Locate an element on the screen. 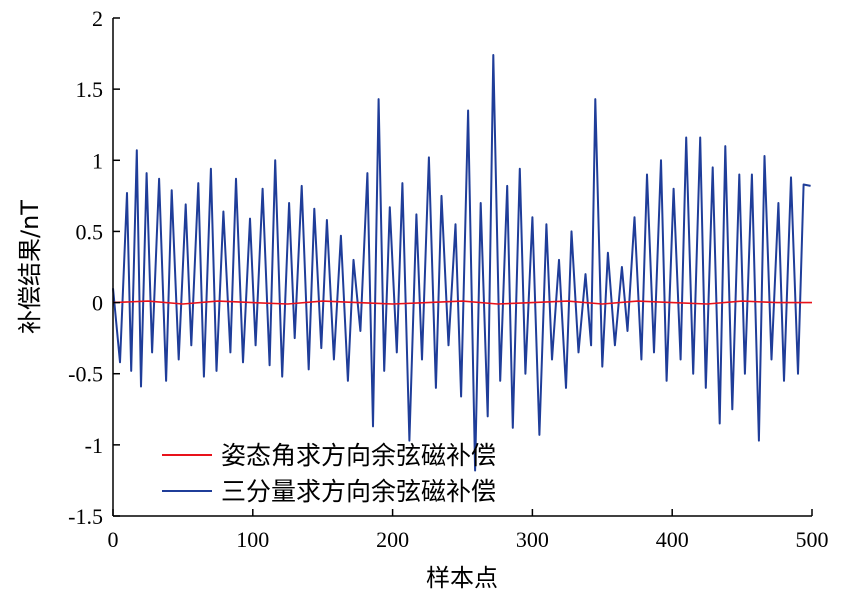 This screenshot has width=850, height=596. y-tick-label: 1 is located at coordinates (97, 160).